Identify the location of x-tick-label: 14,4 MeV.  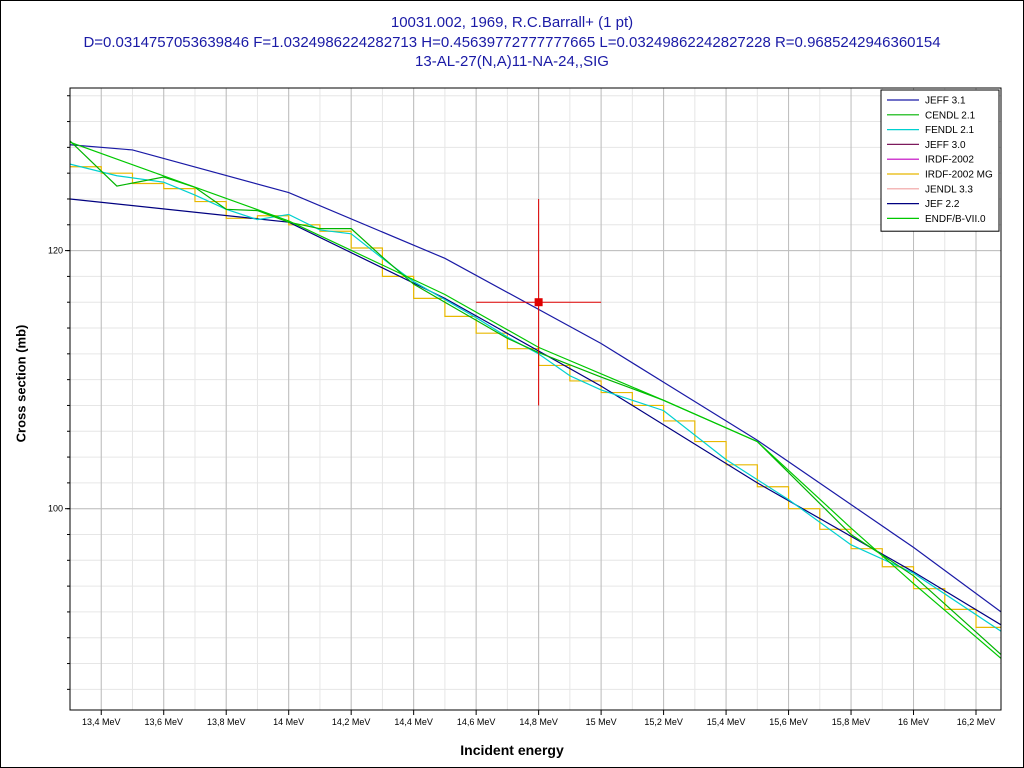
(413, 722).